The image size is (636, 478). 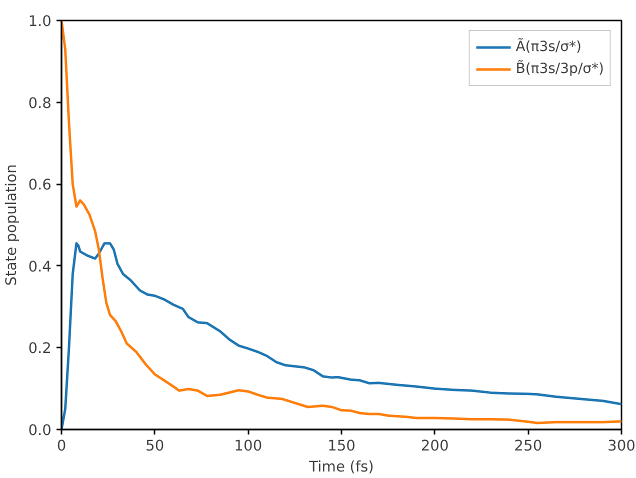 I want to click on x-tick-label: 250, so click(x=528, y=446).